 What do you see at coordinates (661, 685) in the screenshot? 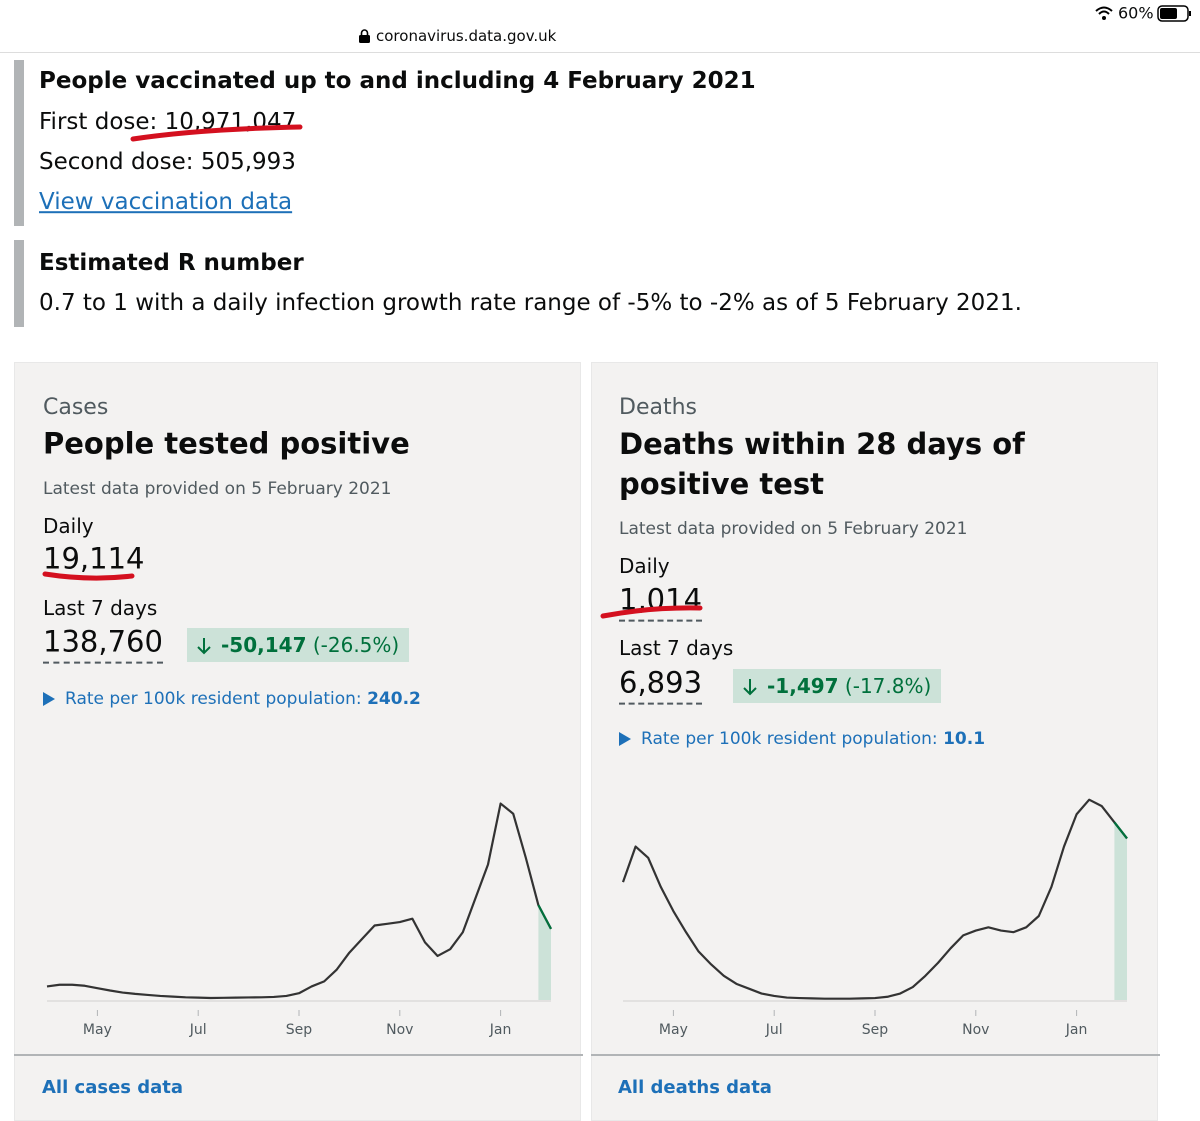
I see `last7-value: 6,893` at bounding box center [661, 685].